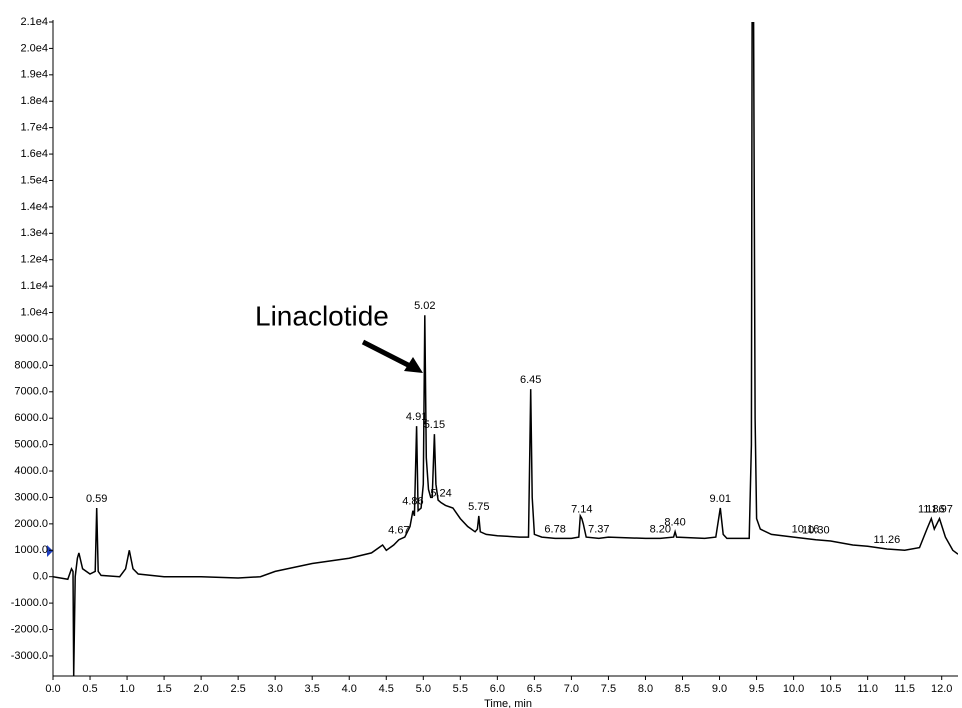 The image size is (962, 708). Describe the element at coordinates (887, 540) in the screenshot. I see `peak-label: 11.26` at that location.